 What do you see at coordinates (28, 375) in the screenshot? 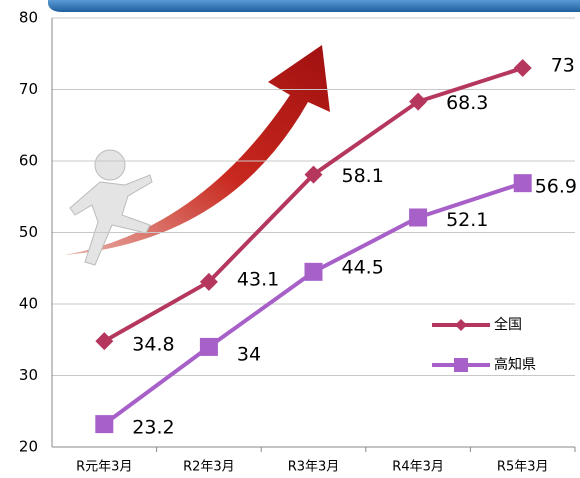
I see `y-tick-label: 30` at bounding box center [28, 375].